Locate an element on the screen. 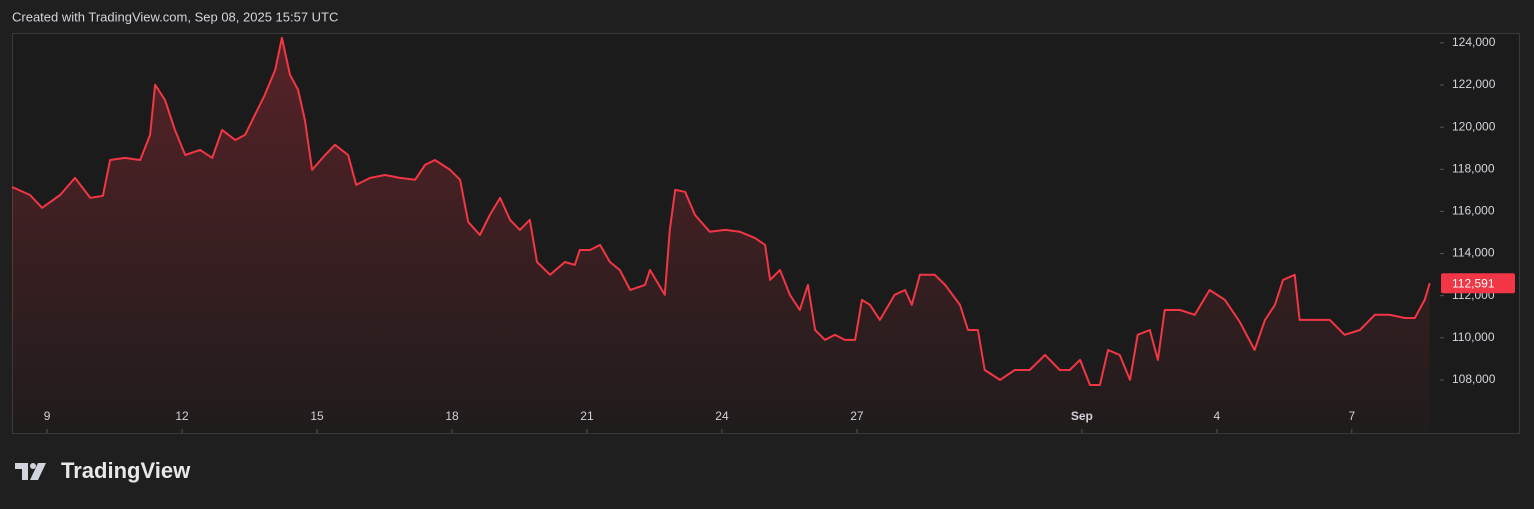  logo is located at coordinates (30, 471).